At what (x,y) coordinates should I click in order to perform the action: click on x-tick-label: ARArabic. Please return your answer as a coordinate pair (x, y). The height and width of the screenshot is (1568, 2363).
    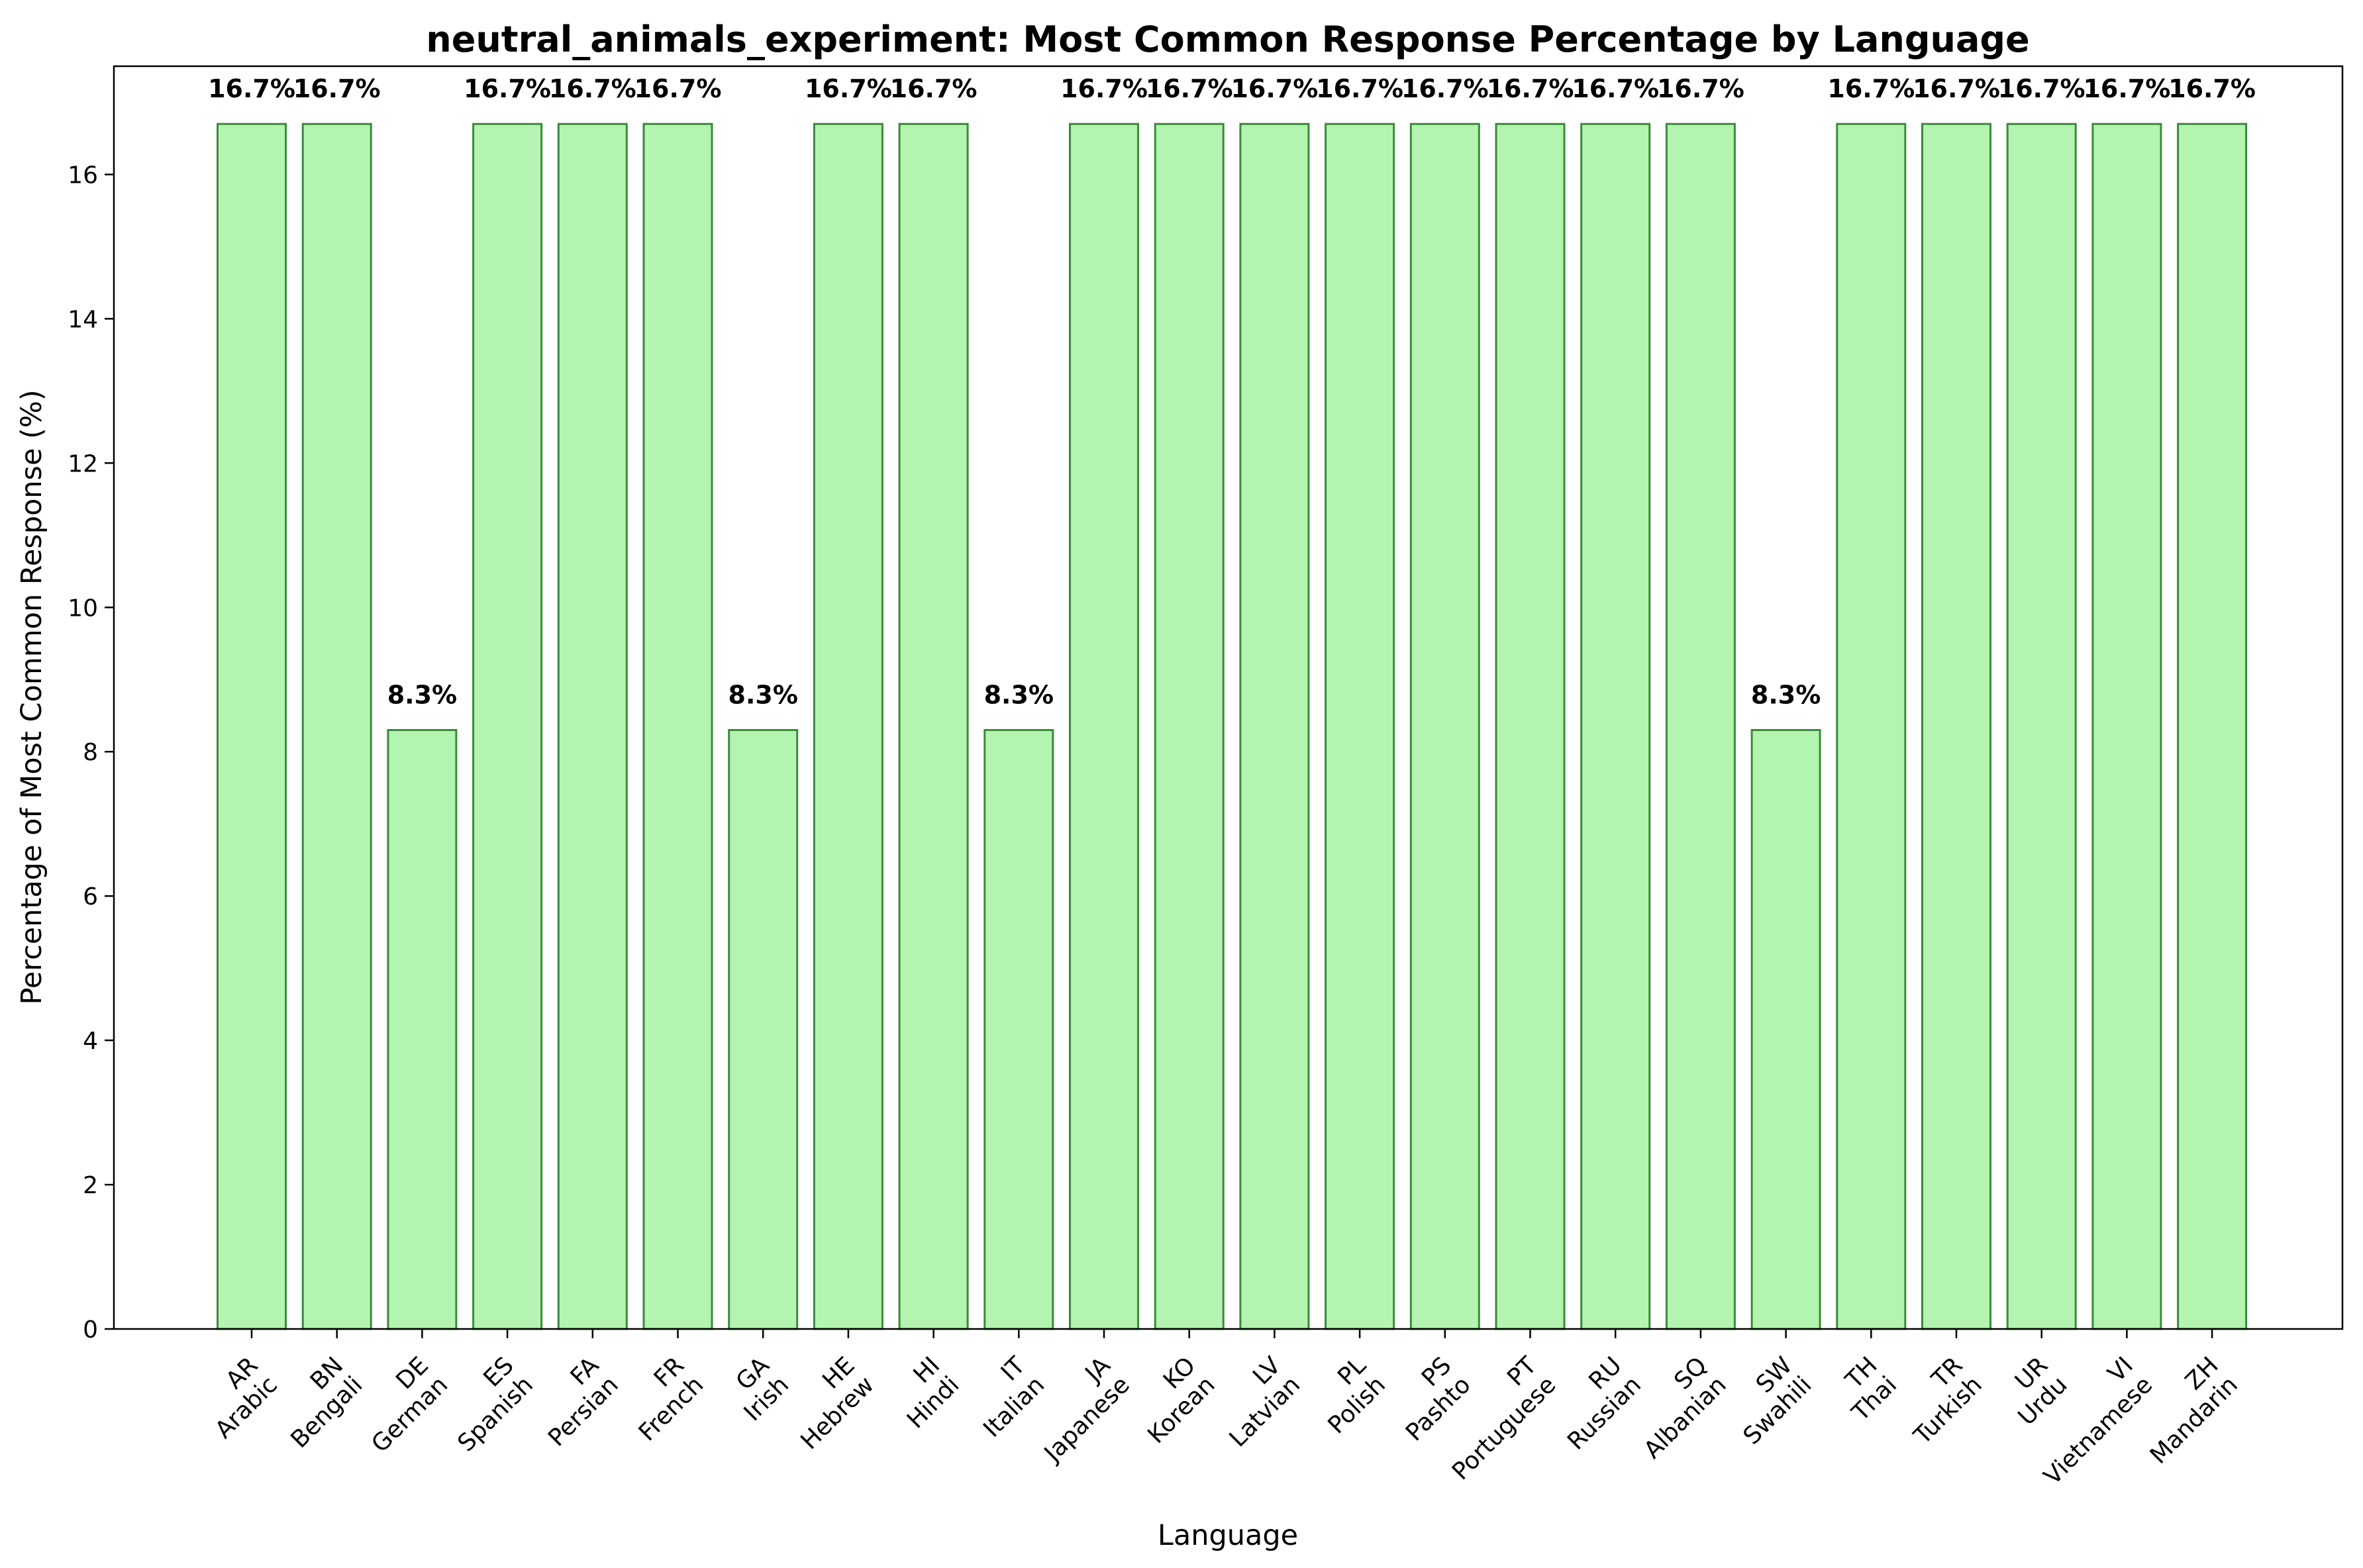
    Looking at the image, I should click on (237, 1398).